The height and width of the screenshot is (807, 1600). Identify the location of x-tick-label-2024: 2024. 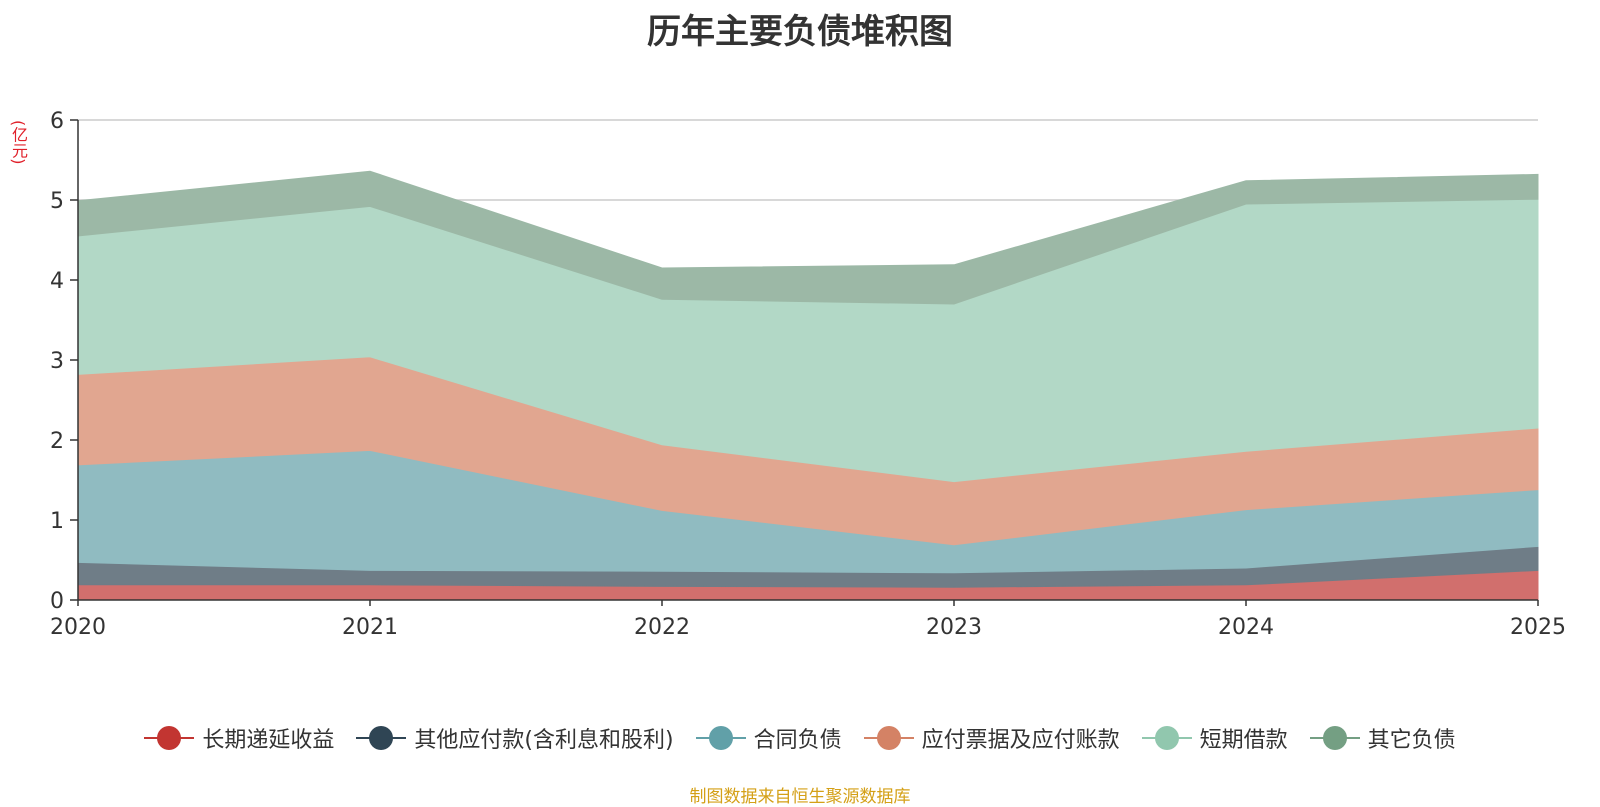
(1246, 627).